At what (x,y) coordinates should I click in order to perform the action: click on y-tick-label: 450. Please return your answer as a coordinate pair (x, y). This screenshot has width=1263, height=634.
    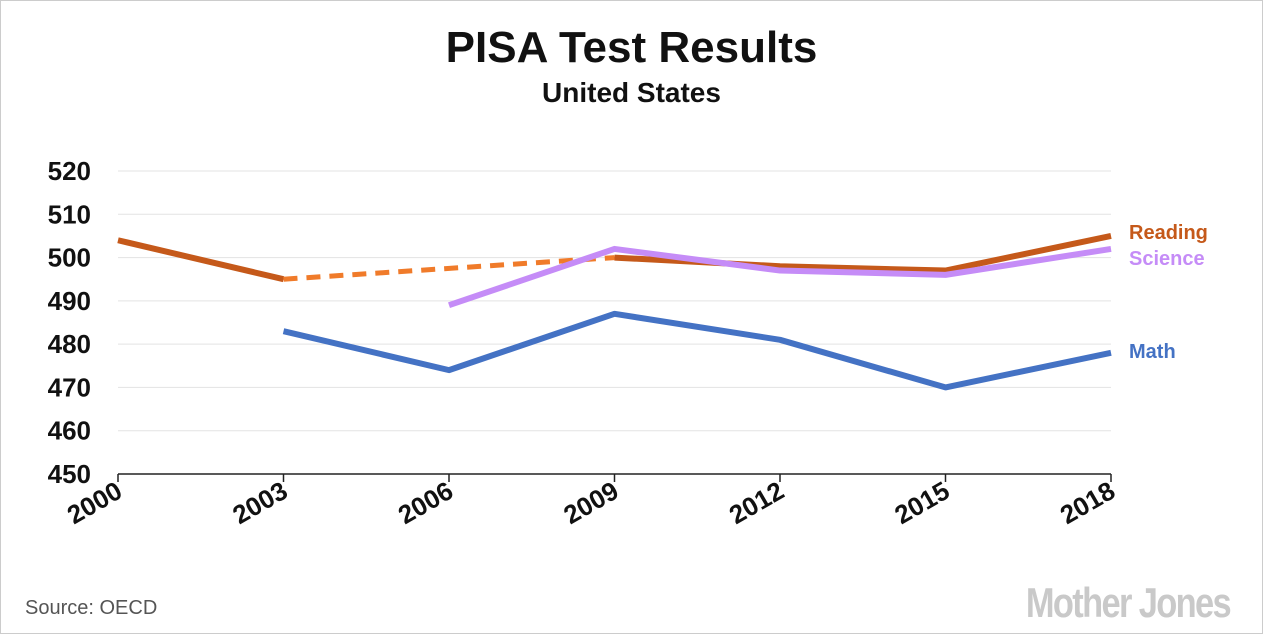
    Looking at the image, I should click on (69, 474).